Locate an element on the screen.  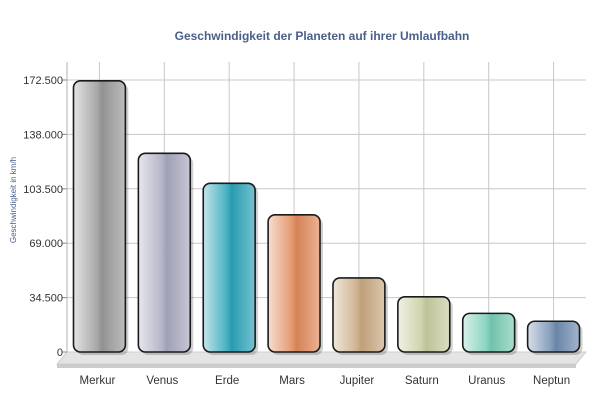
floor-edge is located at coordinates (316, 366).